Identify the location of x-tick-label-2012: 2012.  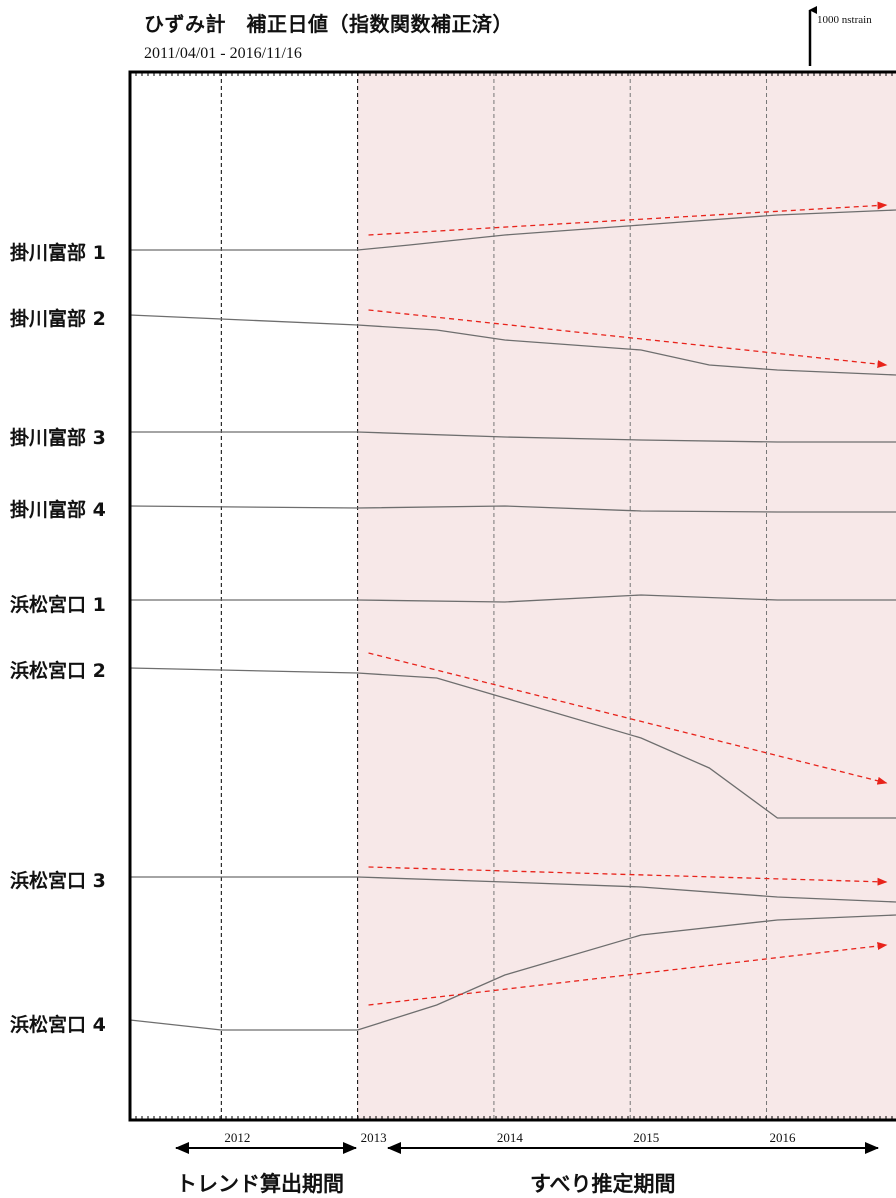
(237, 1137).